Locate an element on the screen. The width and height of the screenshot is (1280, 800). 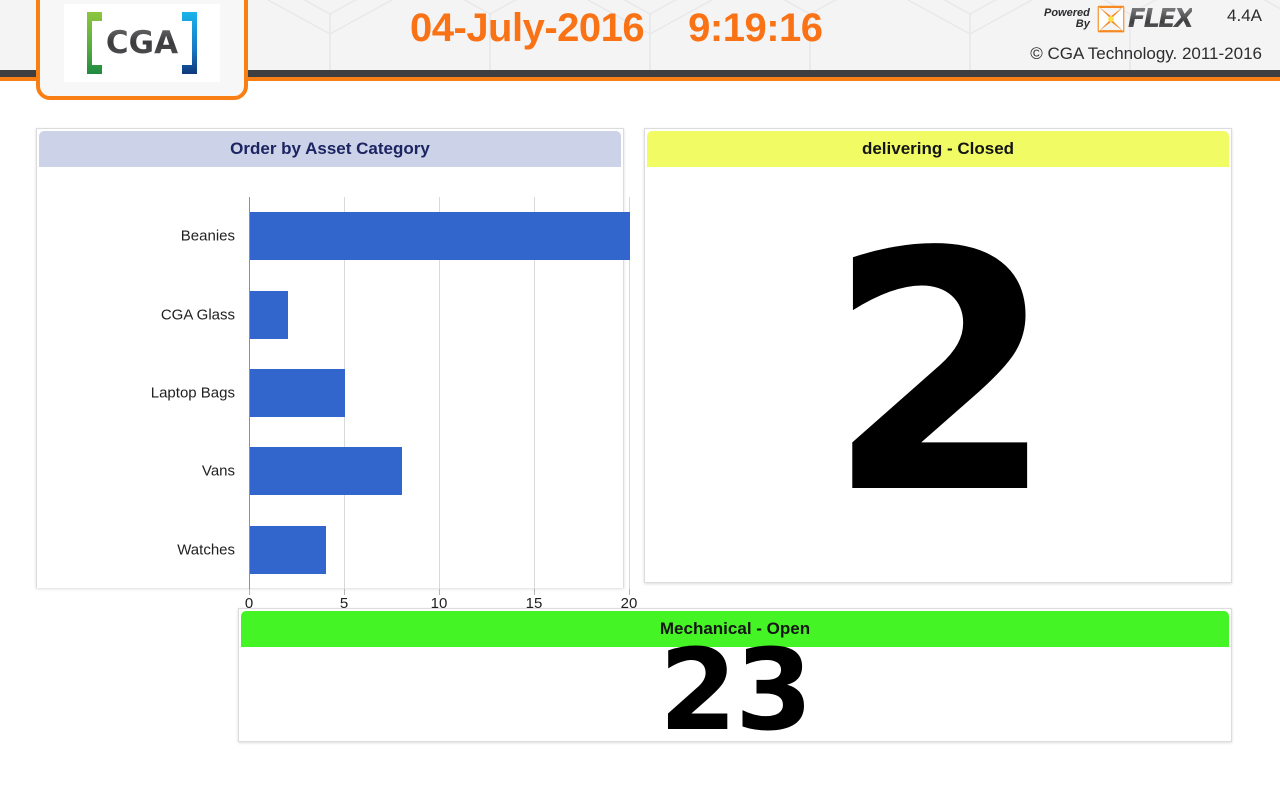
logo-right-bracket-icon is located at coordinates (190, 43).